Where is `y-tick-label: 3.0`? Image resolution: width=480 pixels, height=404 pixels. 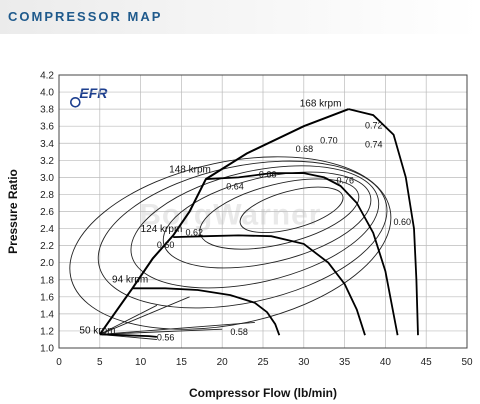 y-tick-label: 3.0 is located at coordinates (47, 178).